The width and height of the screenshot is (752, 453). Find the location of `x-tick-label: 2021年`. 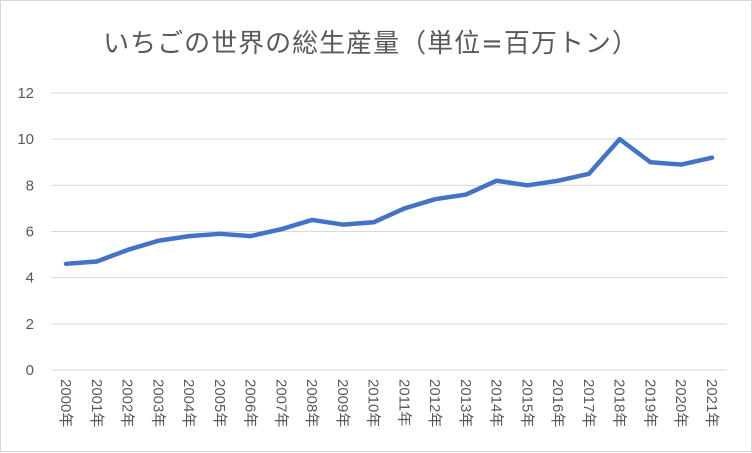

x-tick-label: 2021年 is located at coordinates (711, 403).